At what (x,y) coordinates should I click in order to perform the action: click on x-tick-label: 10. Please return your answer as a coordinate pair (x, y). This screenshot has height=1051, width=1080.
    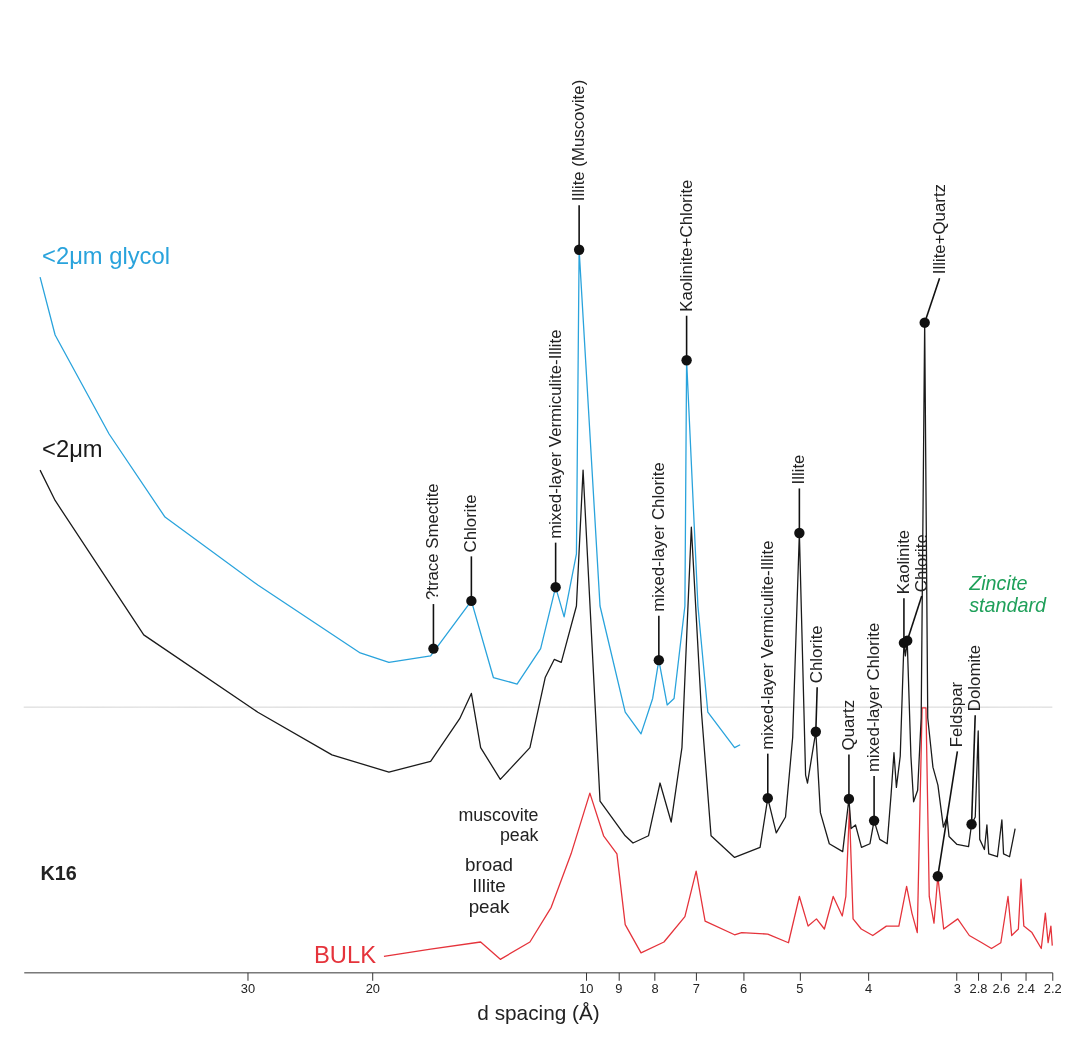
    Looking at the image, I should click on (586, 988).